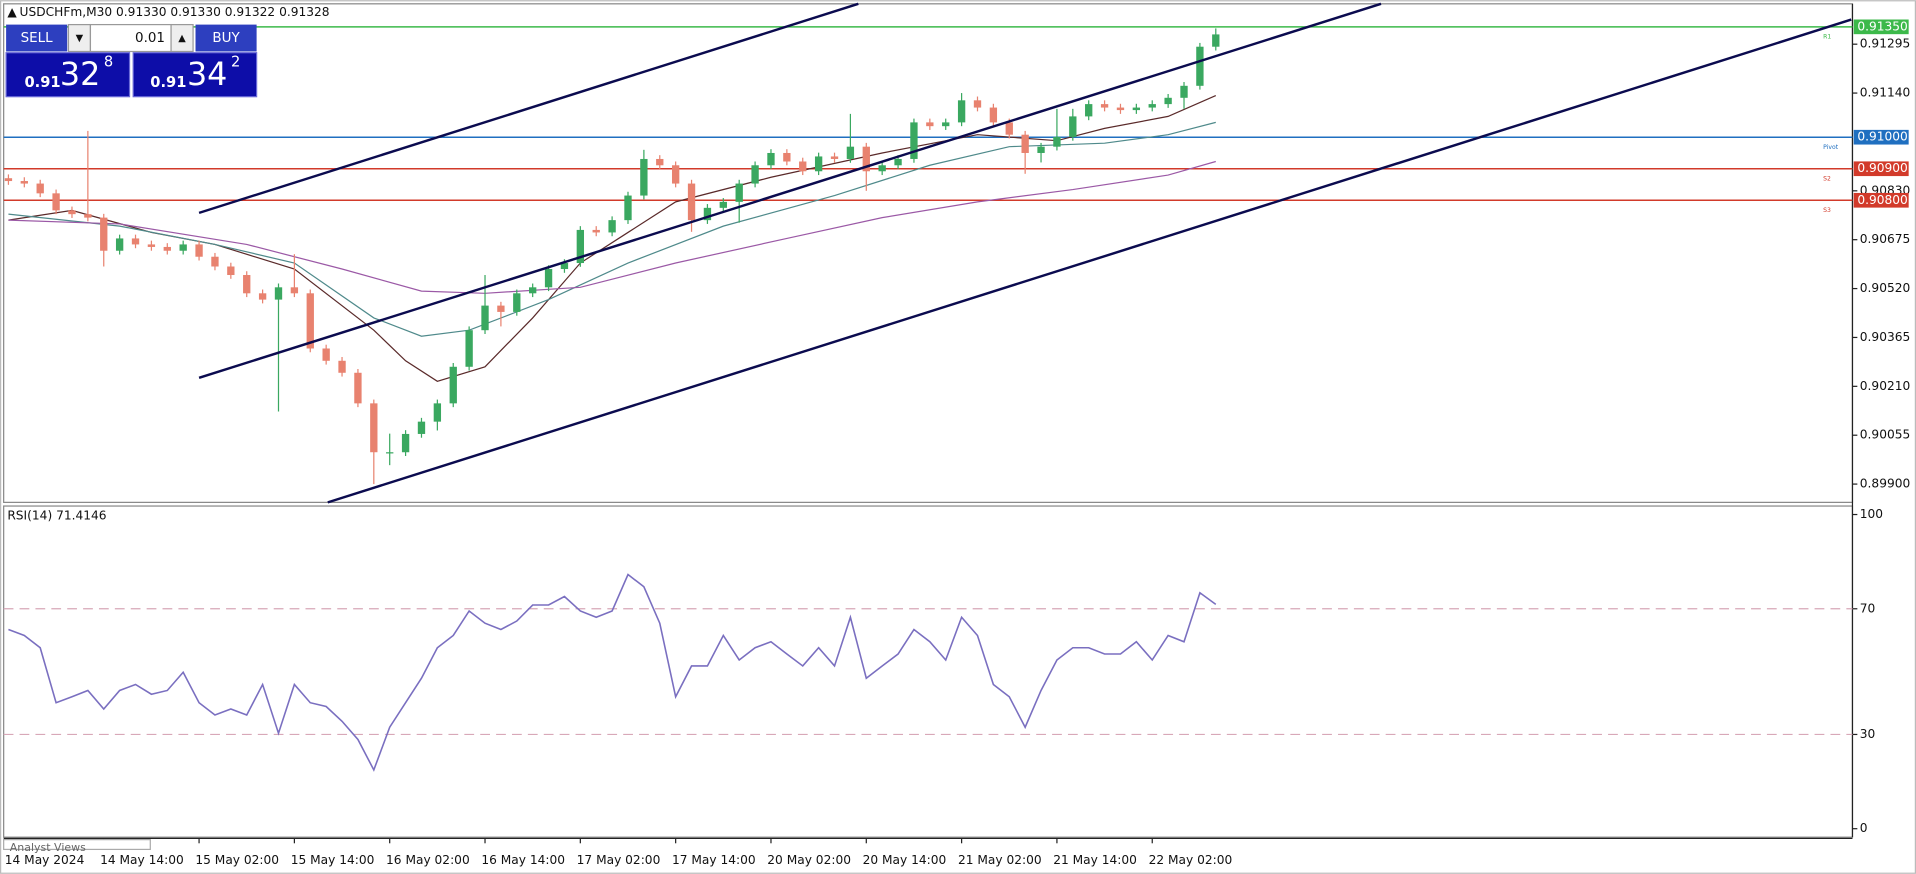  I want to click on y-tick-label: 0.90365, so click(1885, 337).